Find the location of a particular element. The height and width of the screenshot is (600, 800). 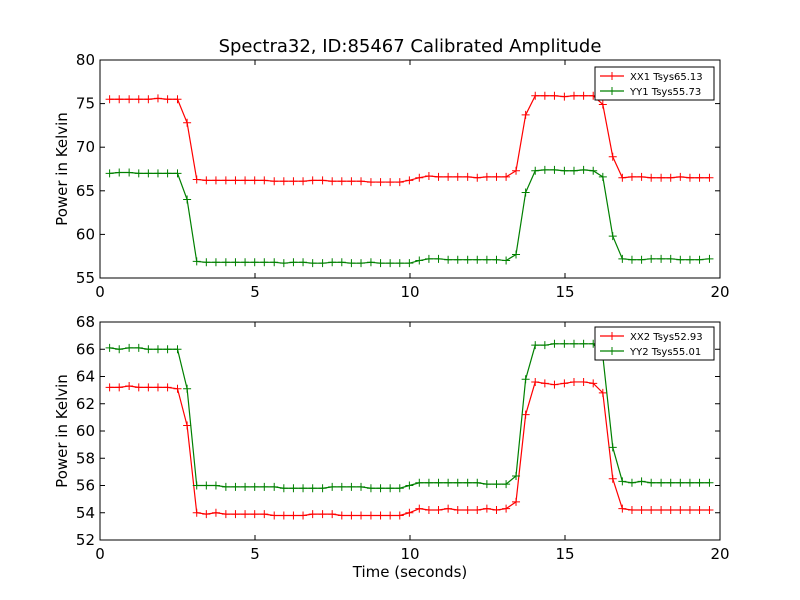

y-tick-label: 75 is located at coordinates (85, 104).